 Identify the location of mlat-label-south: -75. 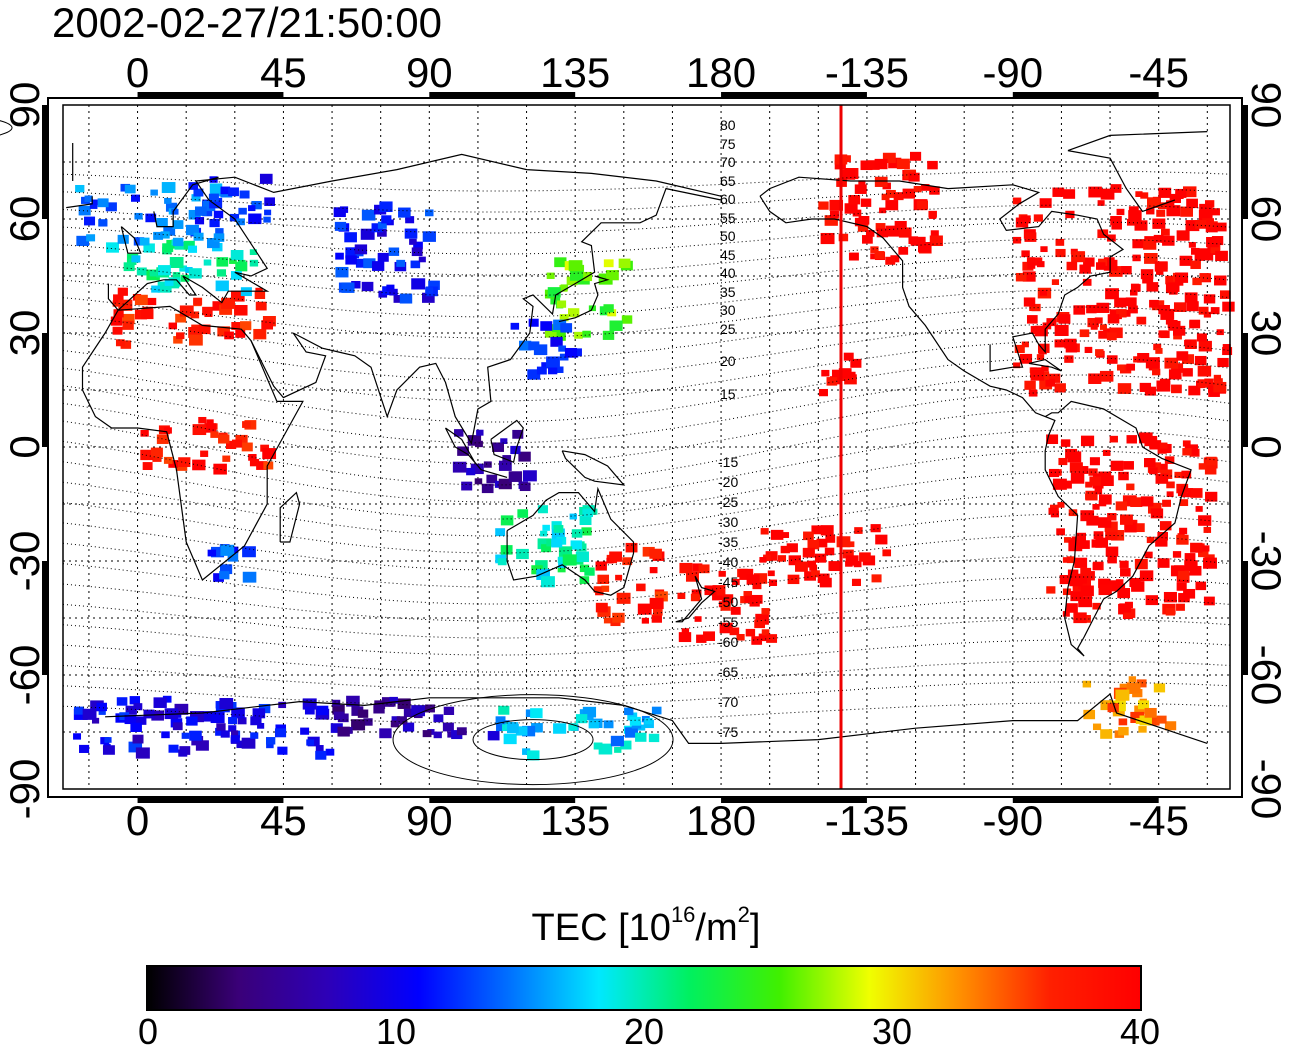
(728, 732).